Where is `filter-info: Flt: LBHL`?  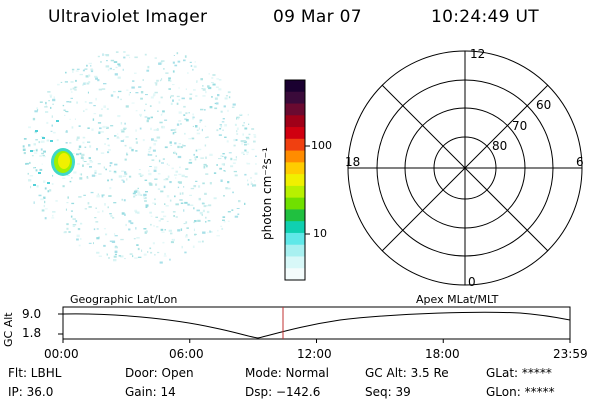 filter-info: Flt: LBHL is located at coordinates (35, 373).